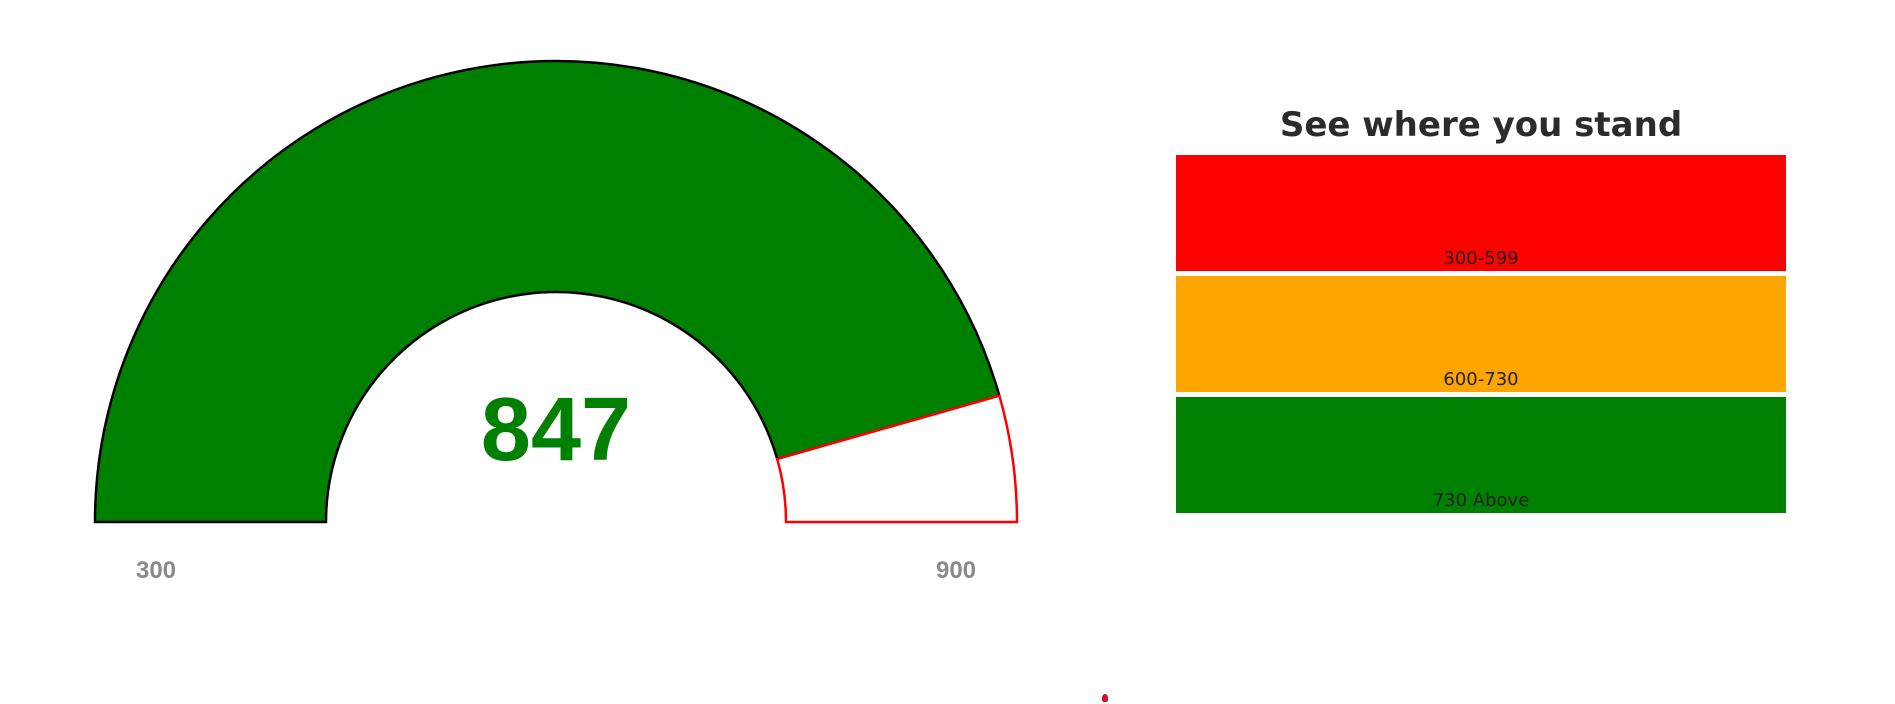 Image resolution: width=1895 pixels, height=704 pixels. I want to click on legend-band-low: 300-599, so click(1481, 213).